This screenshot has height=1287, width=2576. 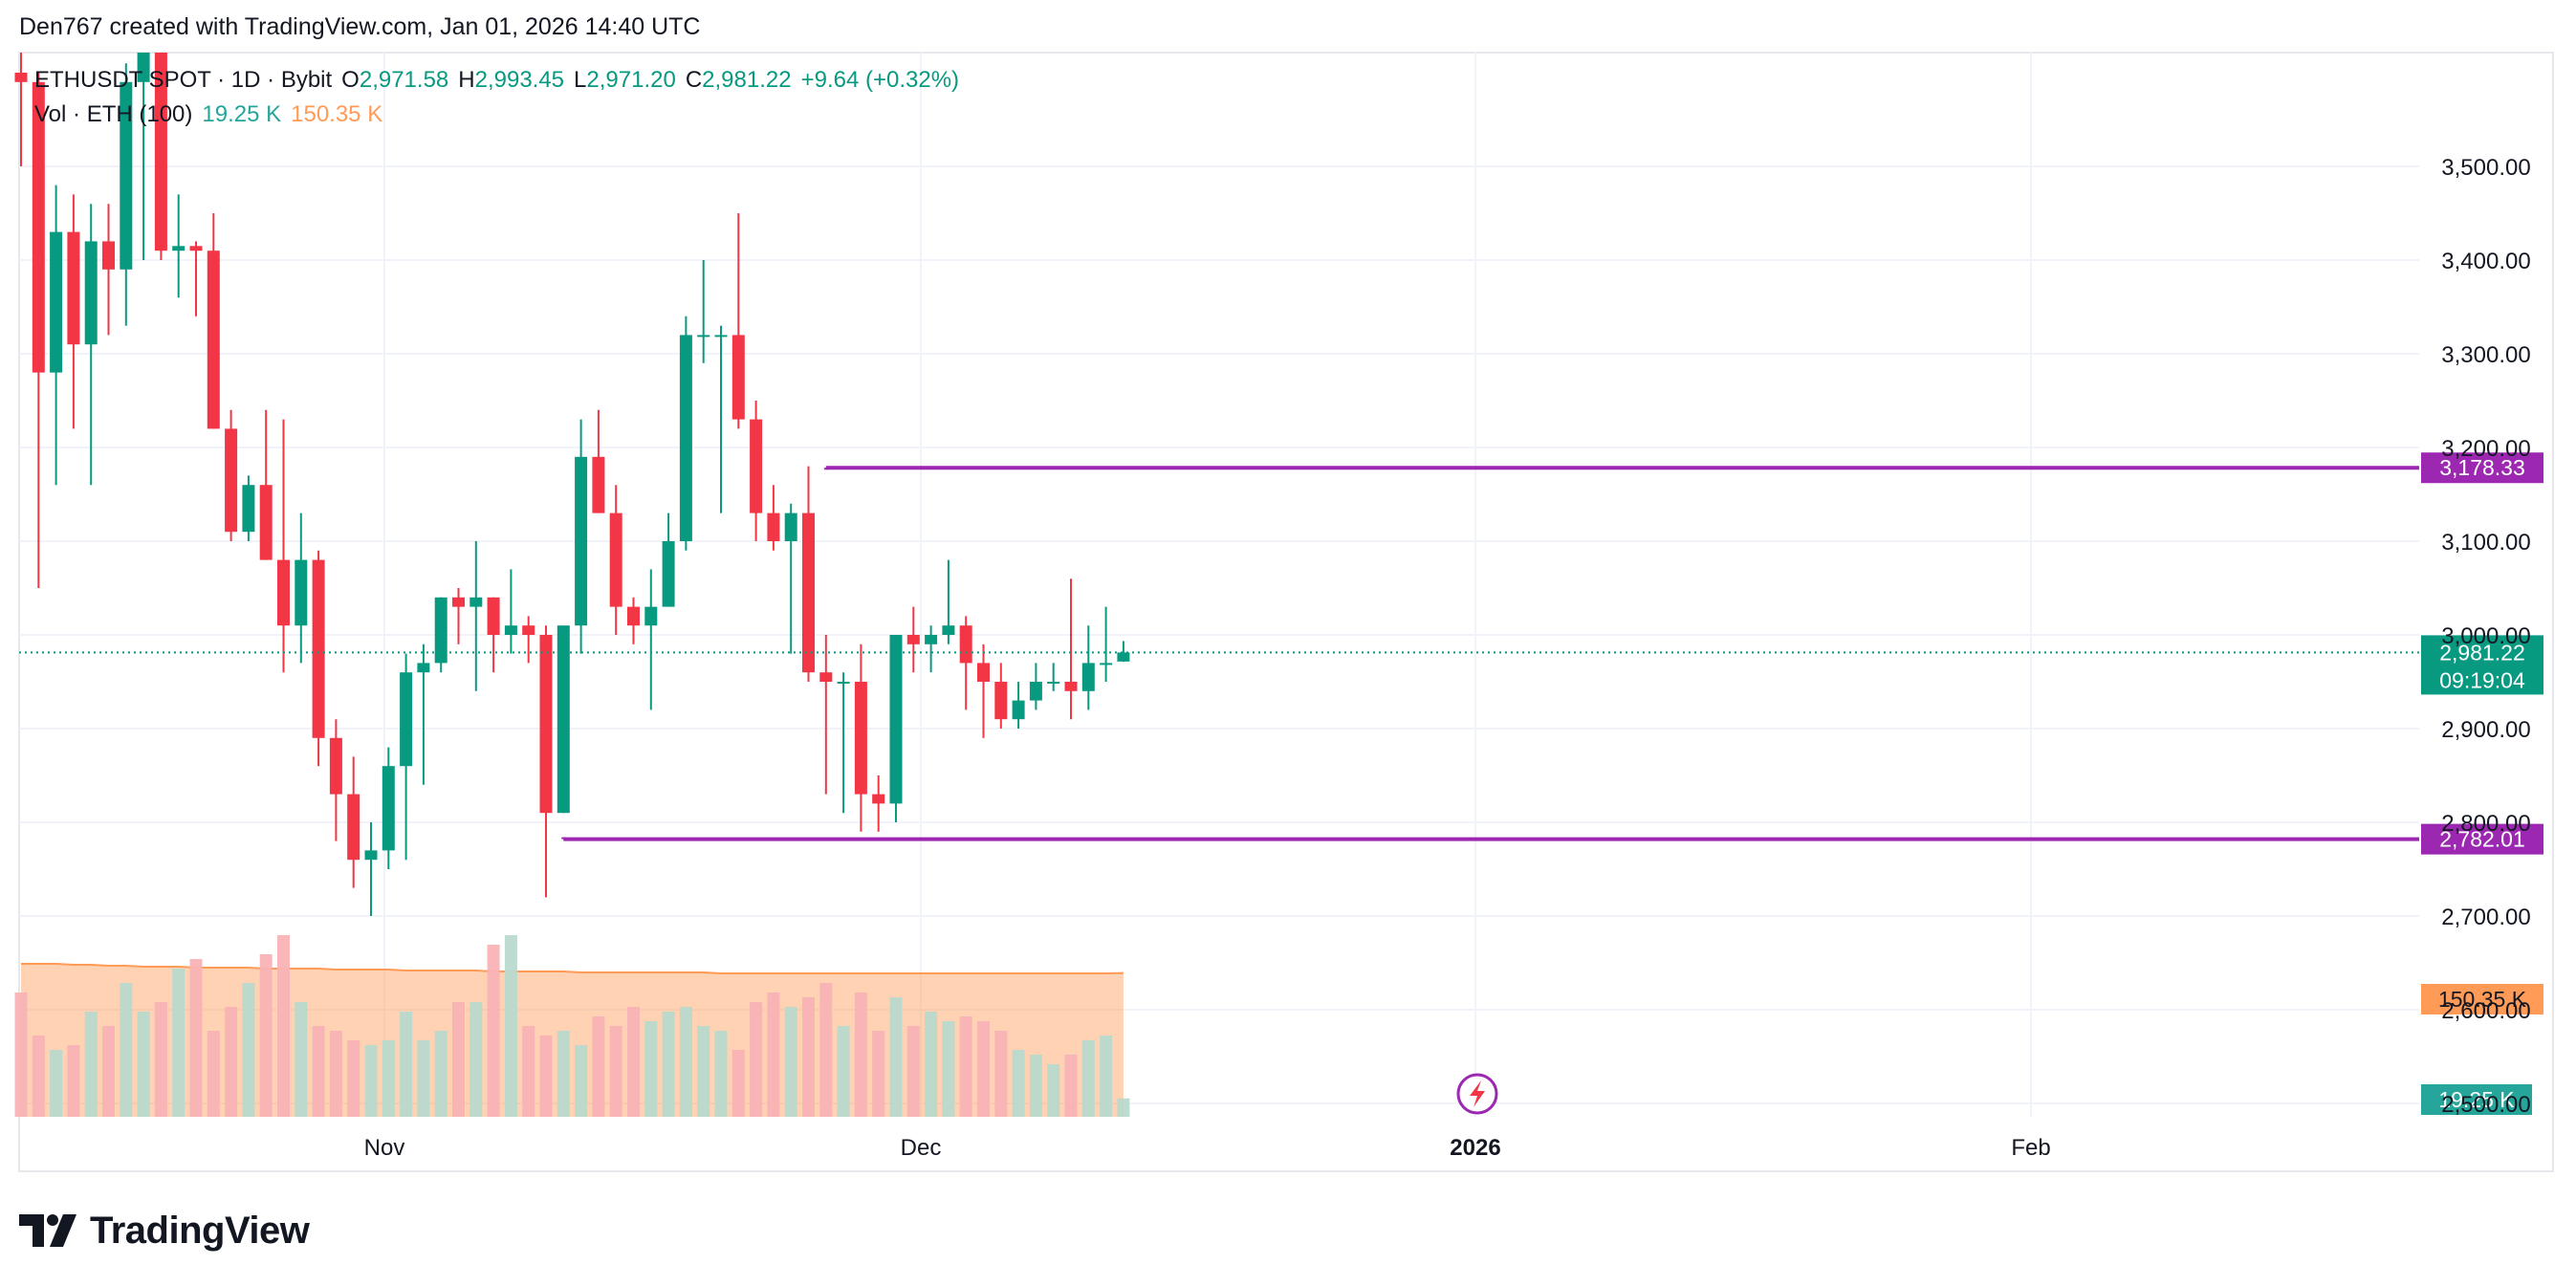 I want to click on volume-layer, so click(x=572, y=1026).